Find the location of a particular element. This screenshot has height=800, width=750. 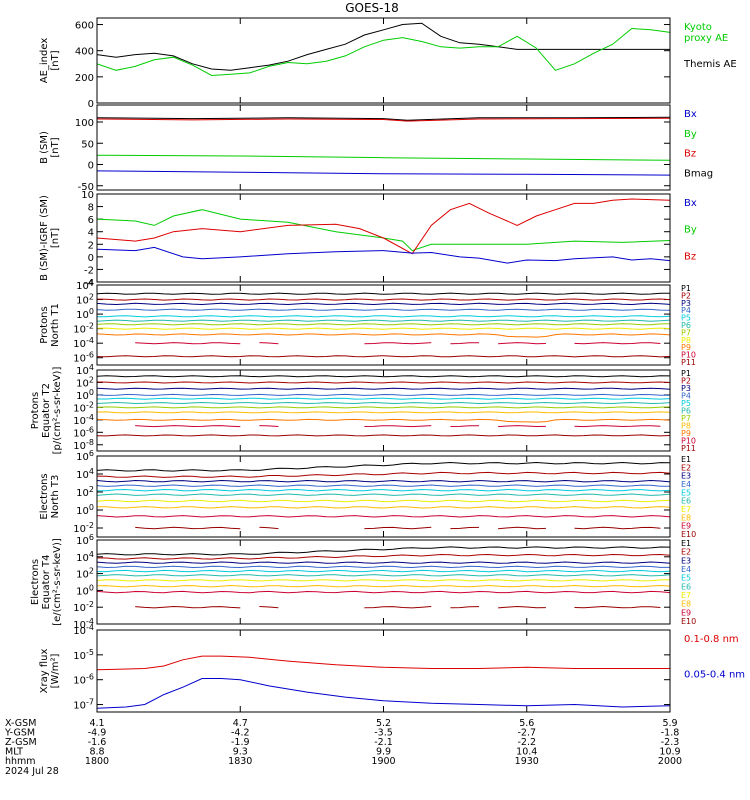

series-line-P1 is located at coordinates (383, 293).